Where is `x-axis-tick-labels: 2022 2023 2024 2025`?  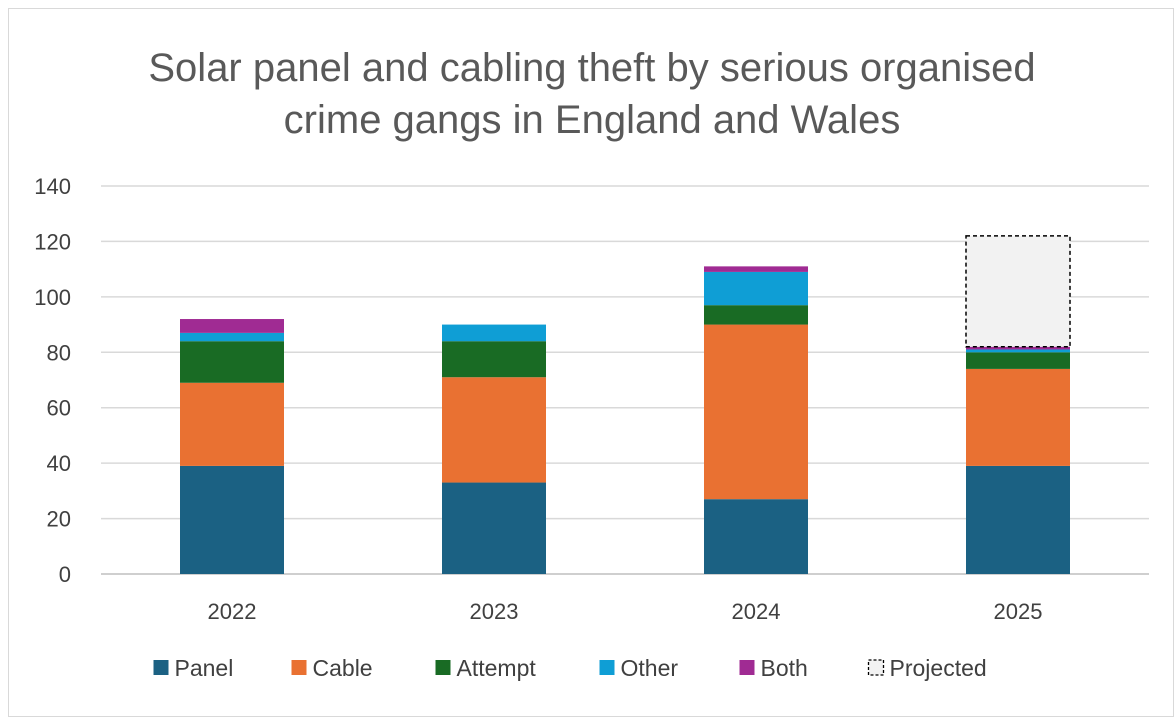 x-axis-tick-labels: 2022 2023 2024 2025 is located at coordinates (625, 611).